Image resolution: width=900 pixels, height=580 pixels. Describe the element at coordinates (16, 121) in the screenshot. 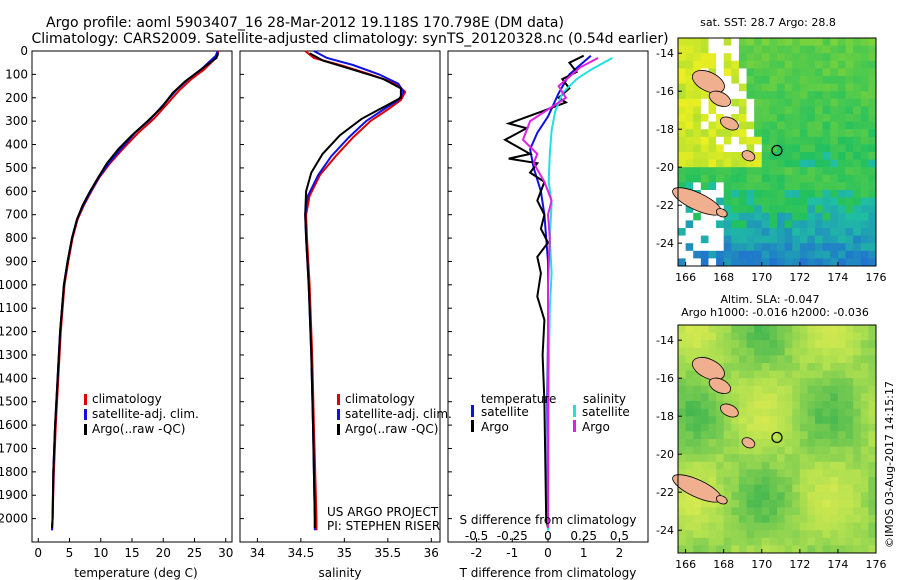

I see `y-tick-label: 300` at that location.